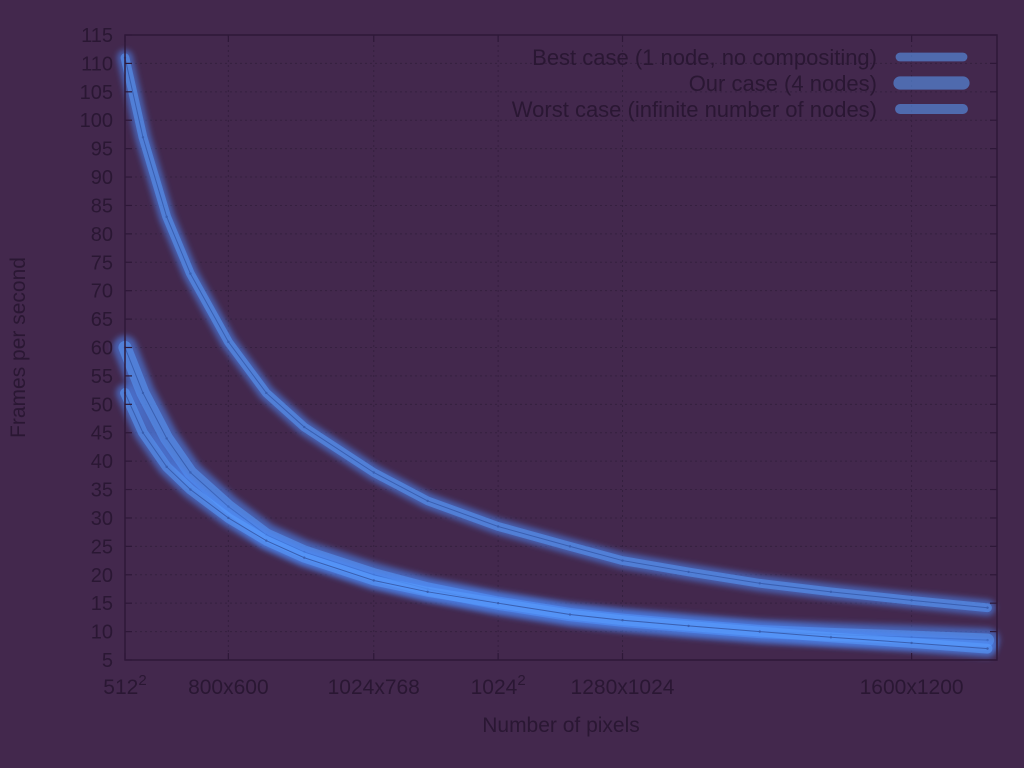  What do you see at coordinates (102, 377) in the screenshot?
I see `y-tick-label: 55` at bounding box center [102, 377].